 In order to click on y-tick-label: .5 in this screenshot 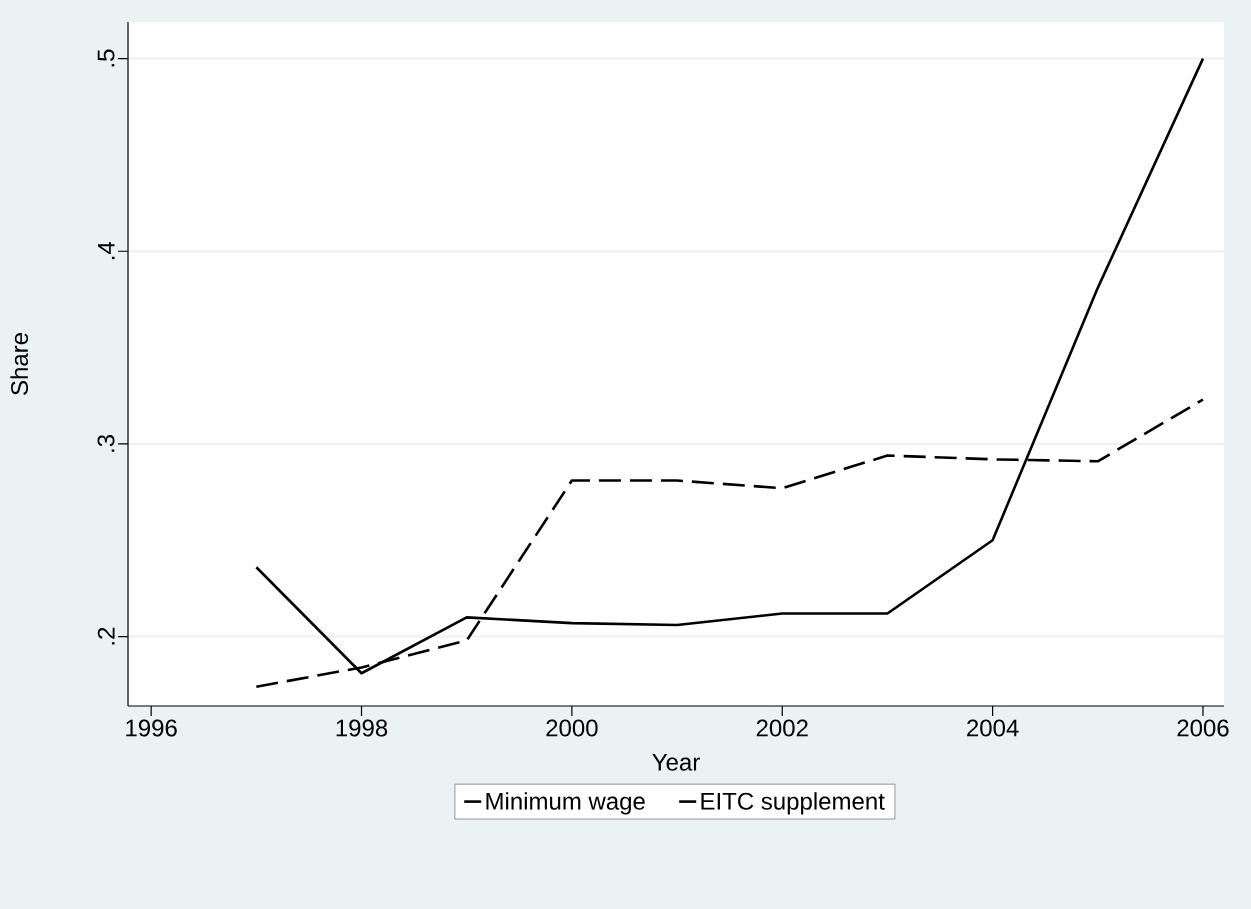, I will do `click(106, 58)`.